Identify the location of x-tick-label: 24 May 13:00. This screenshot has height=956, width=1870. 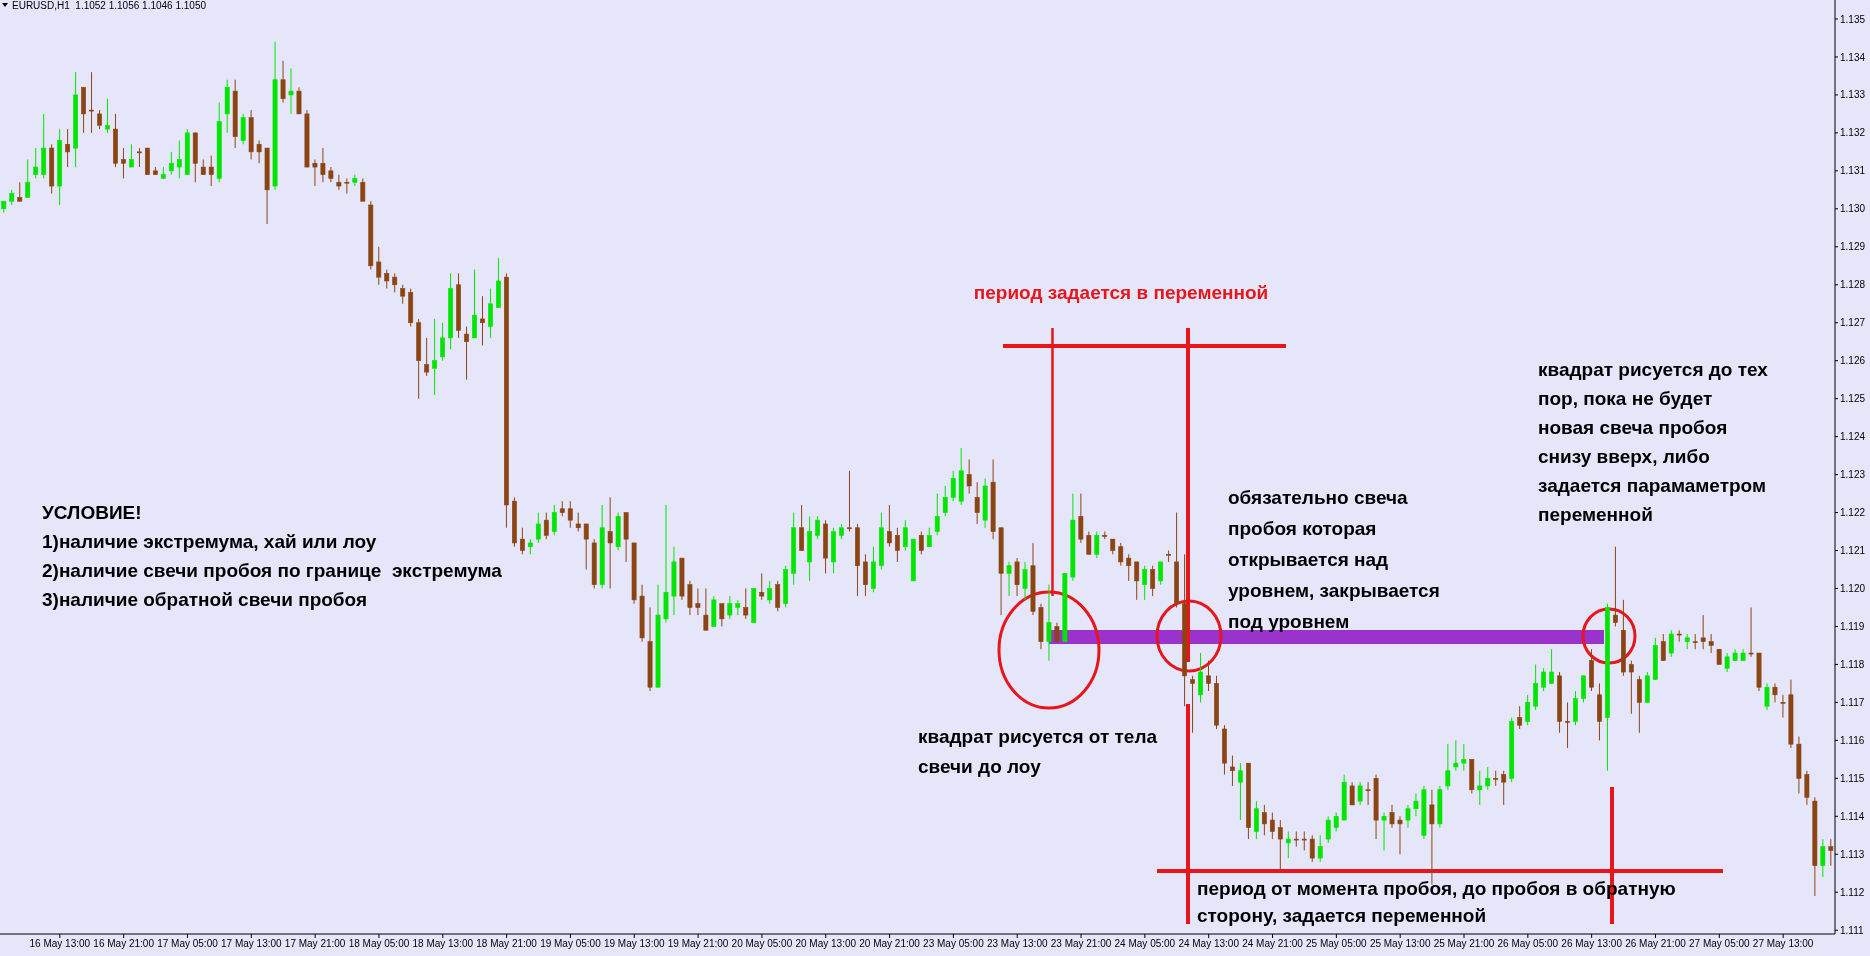
(1209, 944).